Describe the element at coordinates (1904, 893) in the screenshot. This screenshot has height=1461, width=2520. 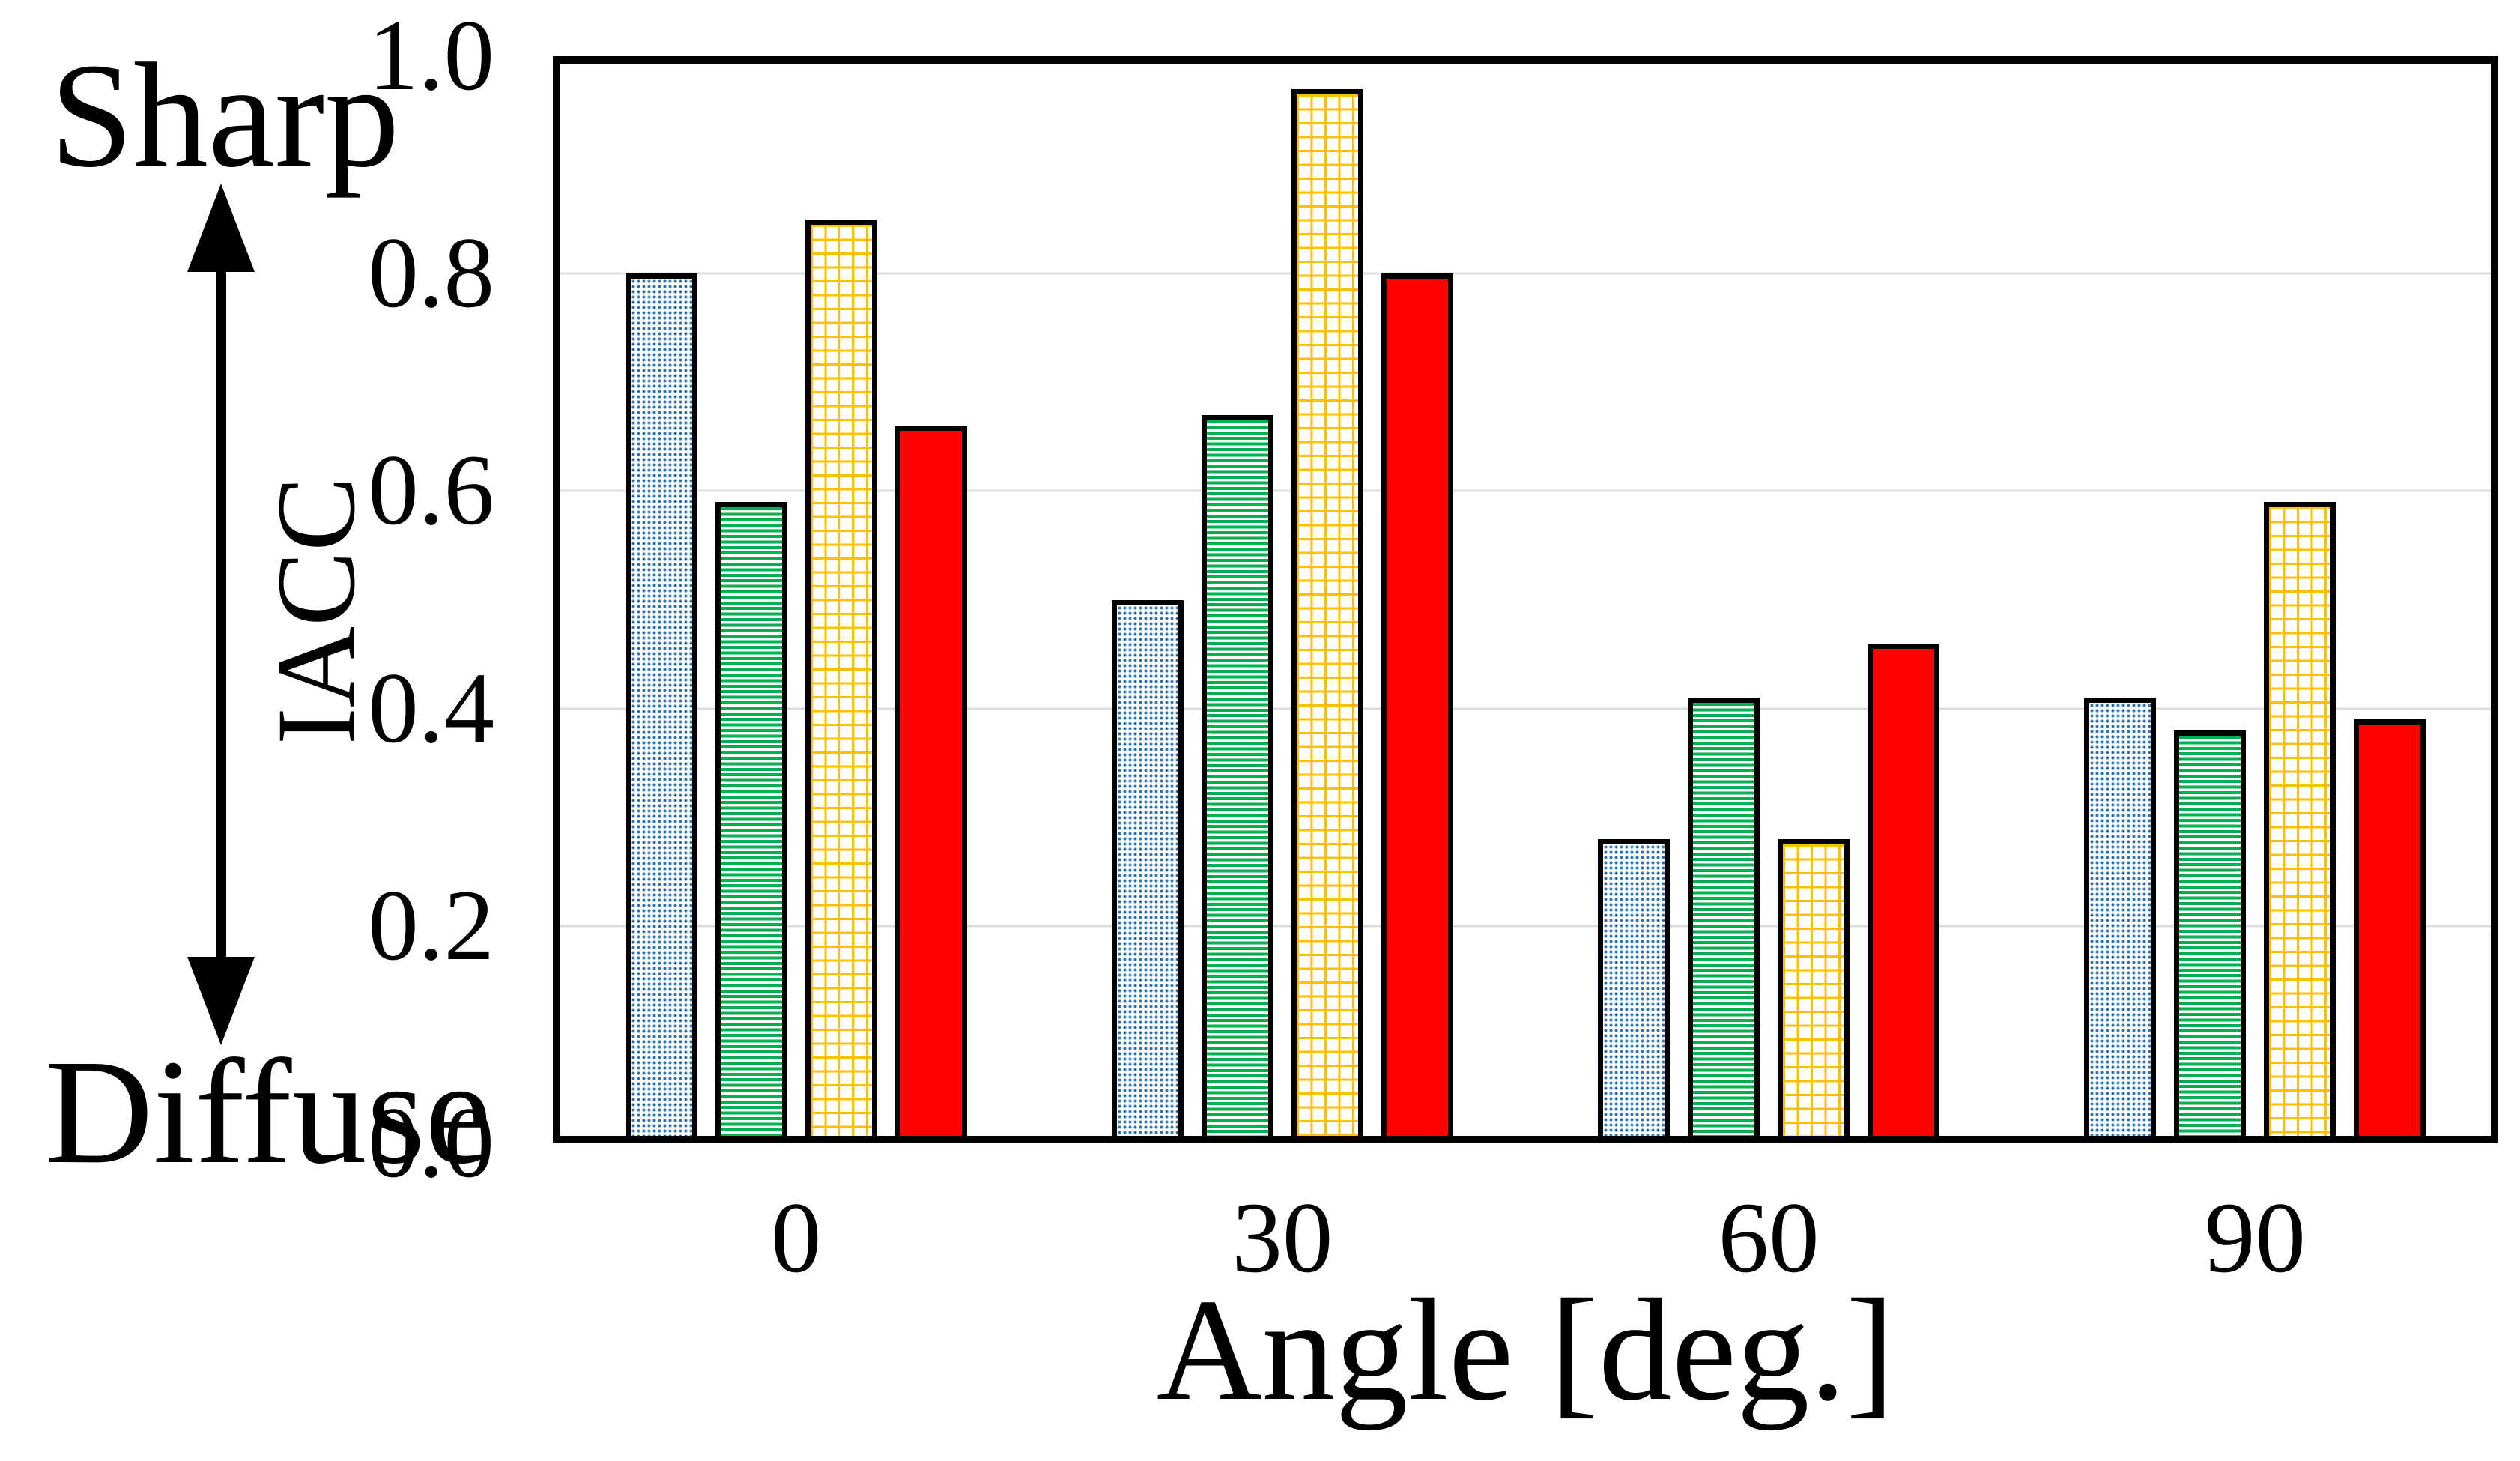
I see `bar-red-solid-60deg` at that location.